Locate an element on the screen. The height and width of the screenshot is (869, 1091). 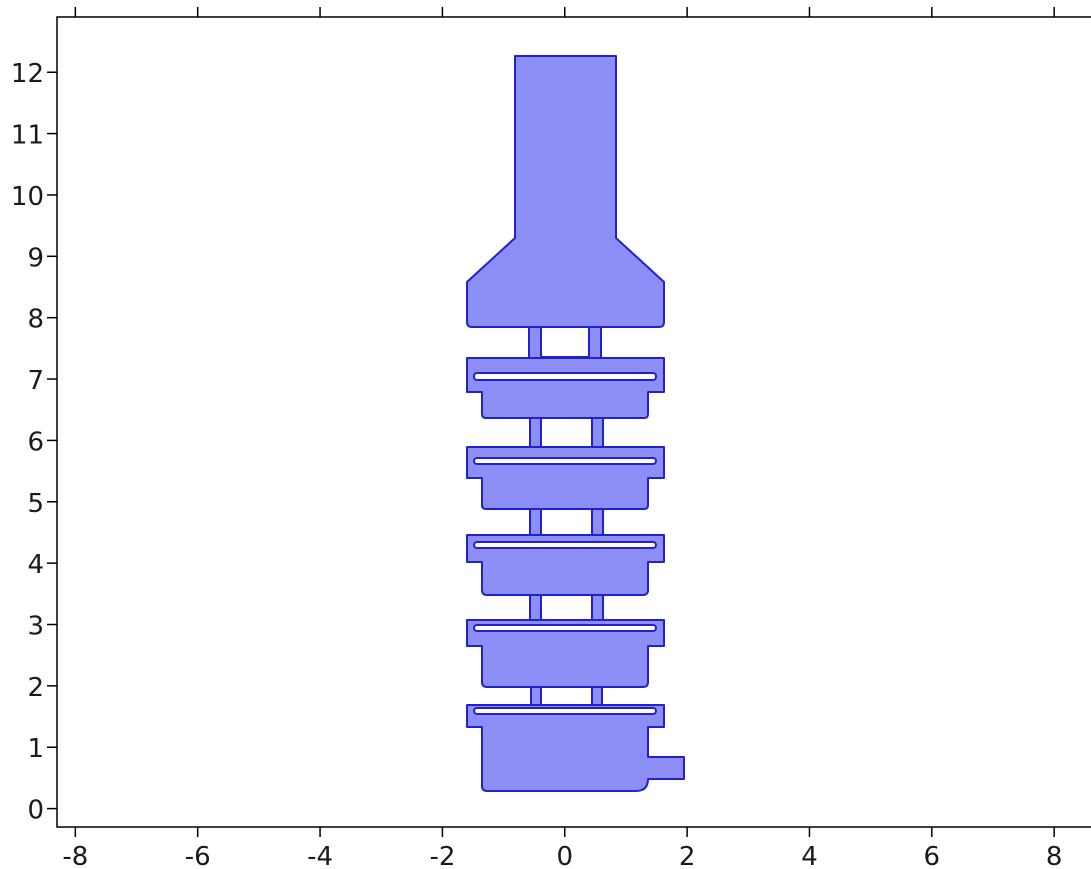
x-tick-label: 2 is located at coordinates (687, 855).